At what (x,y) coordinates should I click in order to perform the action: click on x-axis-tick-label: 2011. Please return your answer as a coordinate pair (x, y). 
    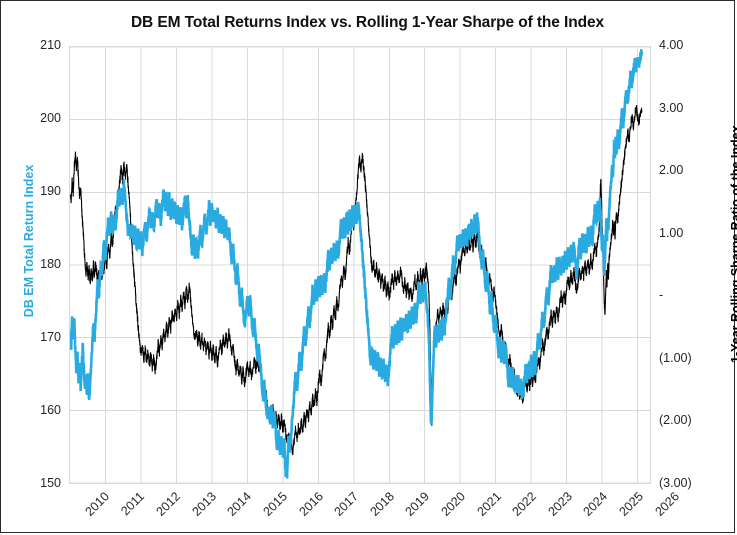
    Looking at the image, I should click on (132, 504).